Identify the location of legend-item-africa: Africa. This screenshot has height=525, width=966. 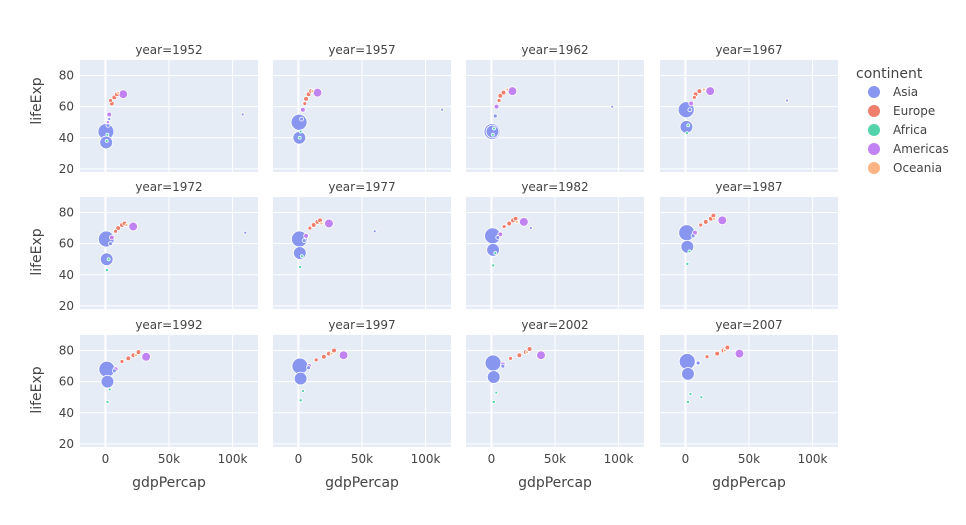
(897, 130).